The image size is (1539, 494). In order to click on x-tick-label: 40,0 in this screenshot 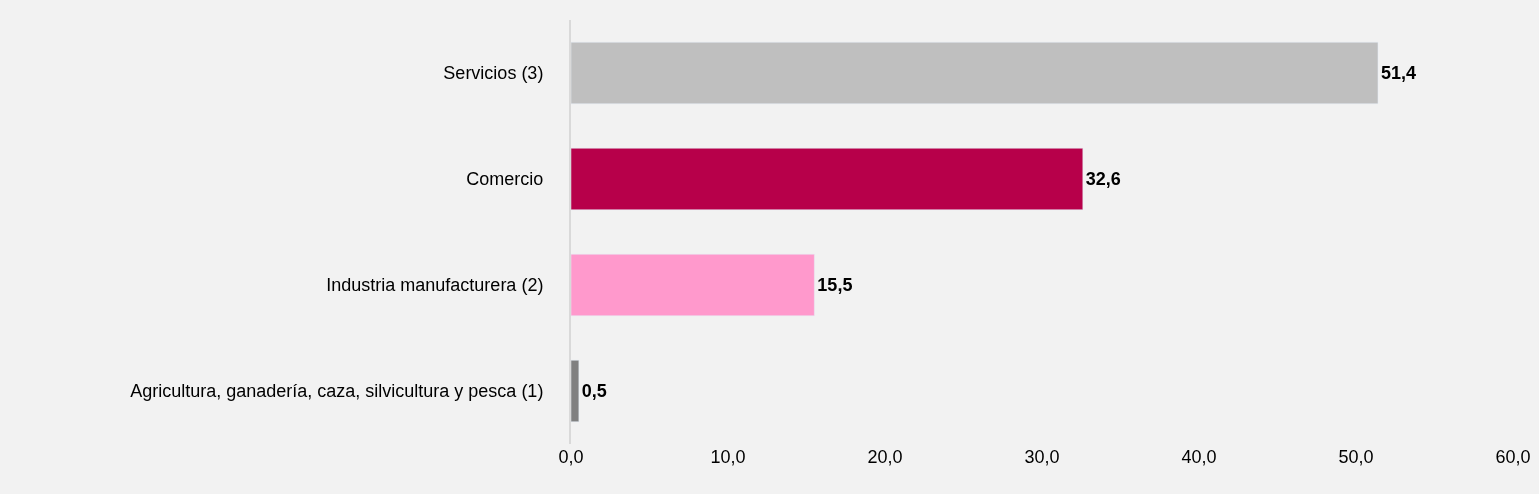, I will do `click(1199, 457)`.